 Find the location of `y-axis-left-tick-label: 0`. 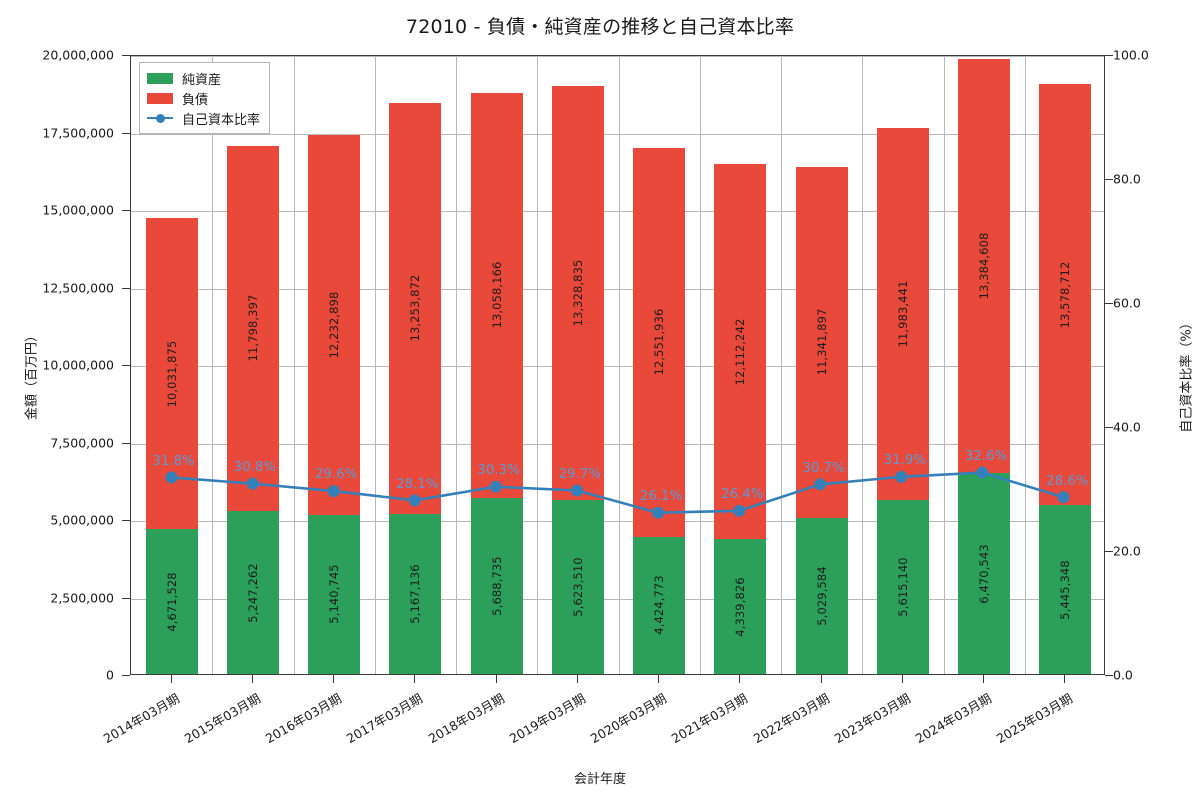

y-axis-left-tick-label: 0 is located at coordinates (110, 675).